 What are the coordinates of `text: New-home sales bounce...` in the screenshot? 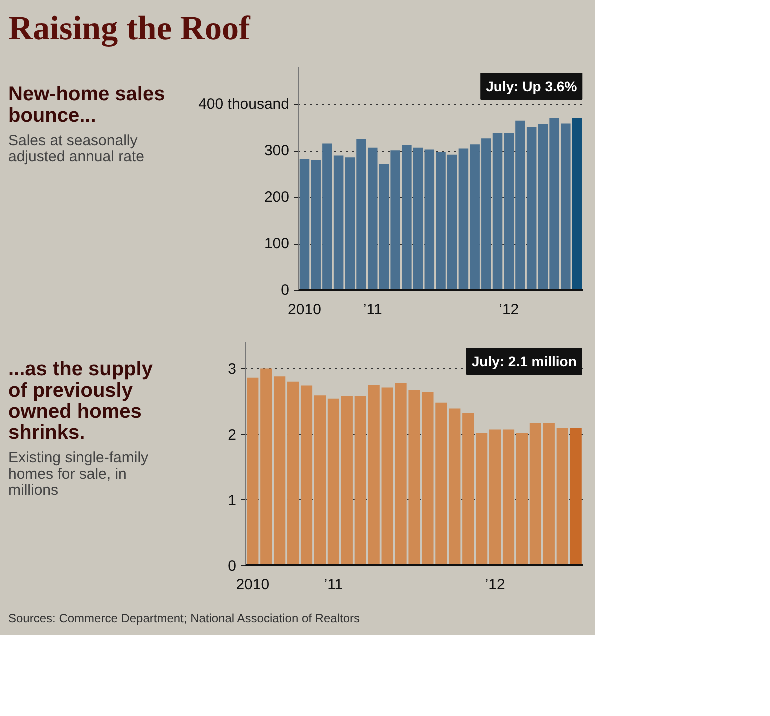 It's located at (87, 105).